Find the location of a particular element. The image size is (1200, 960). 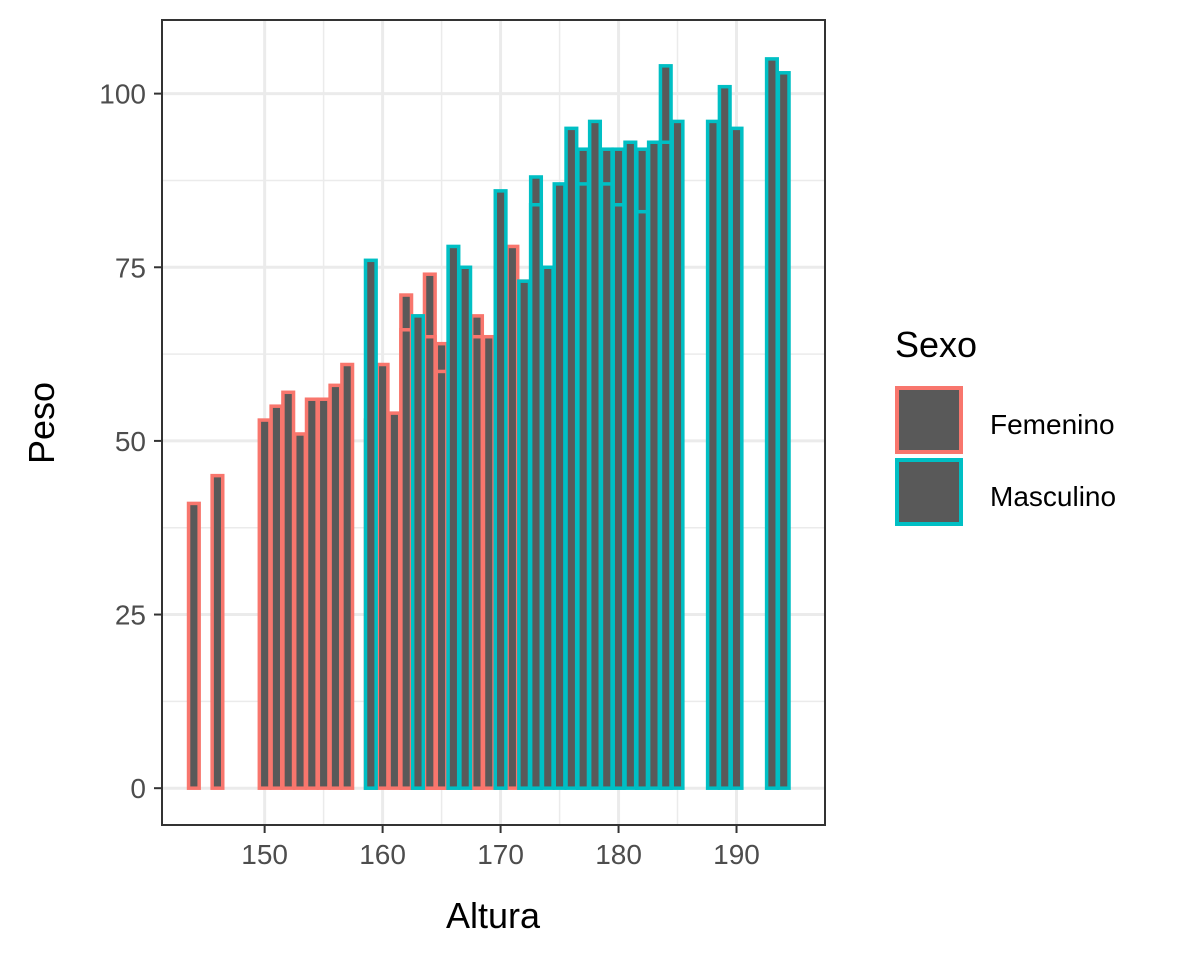

x-tick-label: 180 is located at coordinates (618, 854).